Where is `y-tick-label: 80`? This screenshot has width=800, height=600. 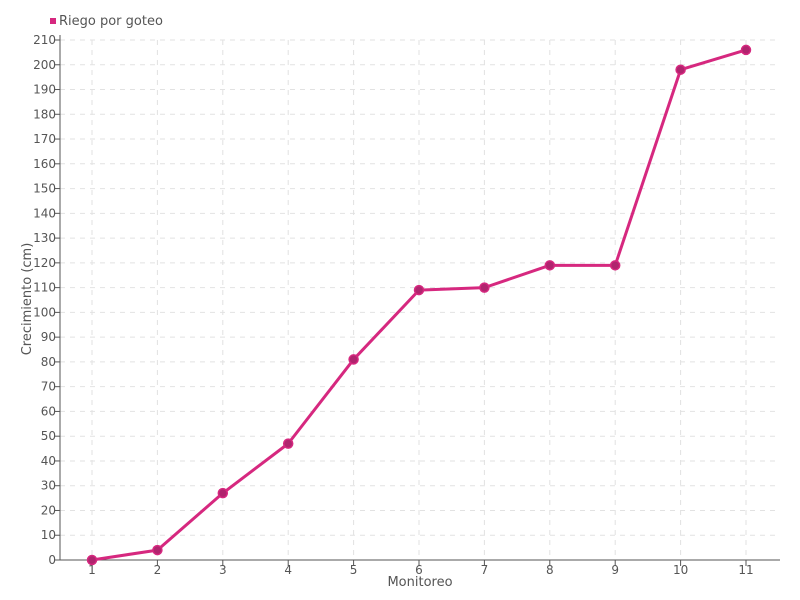 y-tick-label: 80 is located at coordinates (48, 362).